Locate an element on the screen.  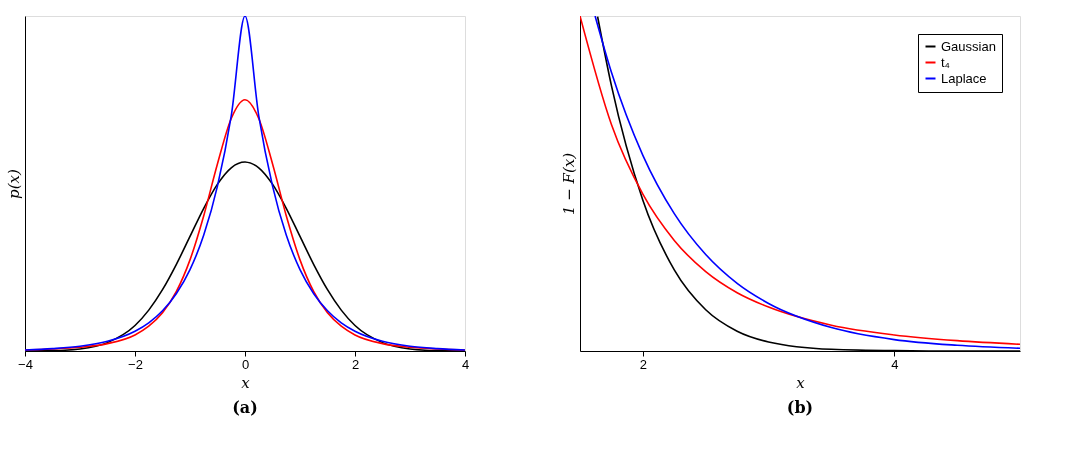
legend-label: Laplace is located at coordinates (964, 78).